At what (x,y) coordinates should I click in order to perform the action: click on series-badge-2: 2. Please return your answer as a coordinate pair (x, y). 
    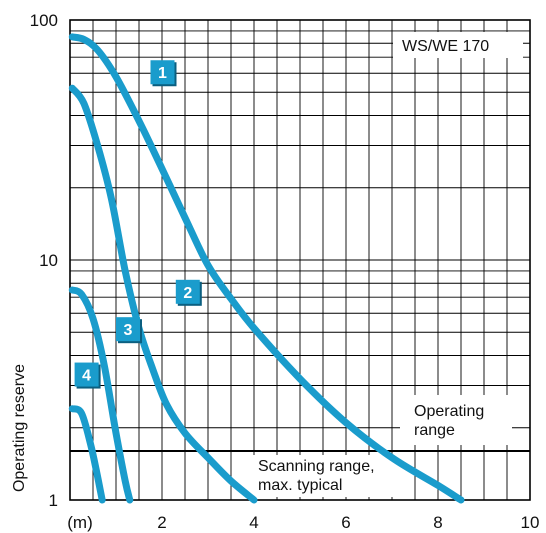
    Looking at the image, I should click on (188, 292).